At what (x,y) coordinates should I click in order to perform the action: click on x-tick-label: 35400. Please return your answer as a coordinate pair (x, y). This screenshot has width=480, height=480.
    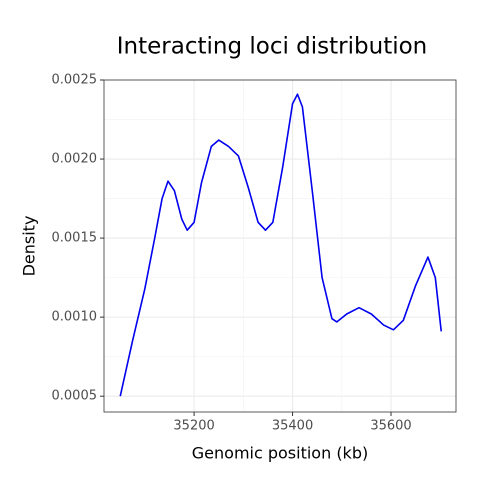
    Looking at the image, I should click on (292, 426).